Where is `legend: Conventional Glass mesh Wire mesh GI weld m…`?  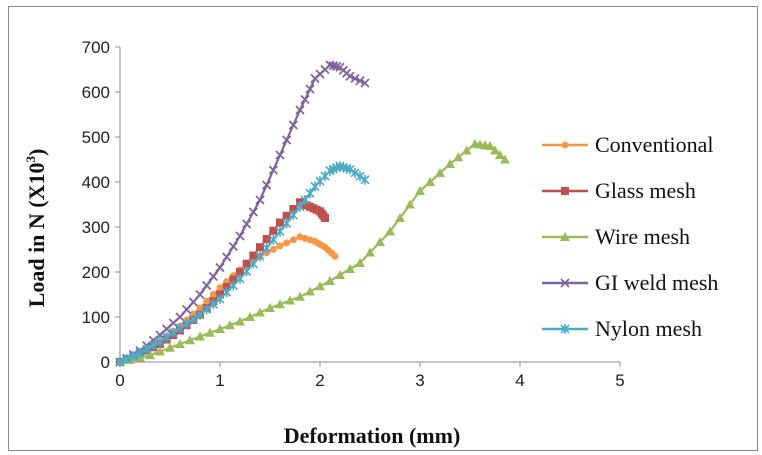
legend: Conventional Glass mesh Wire mesh GI weld m… is located at coordinates (630, 236).